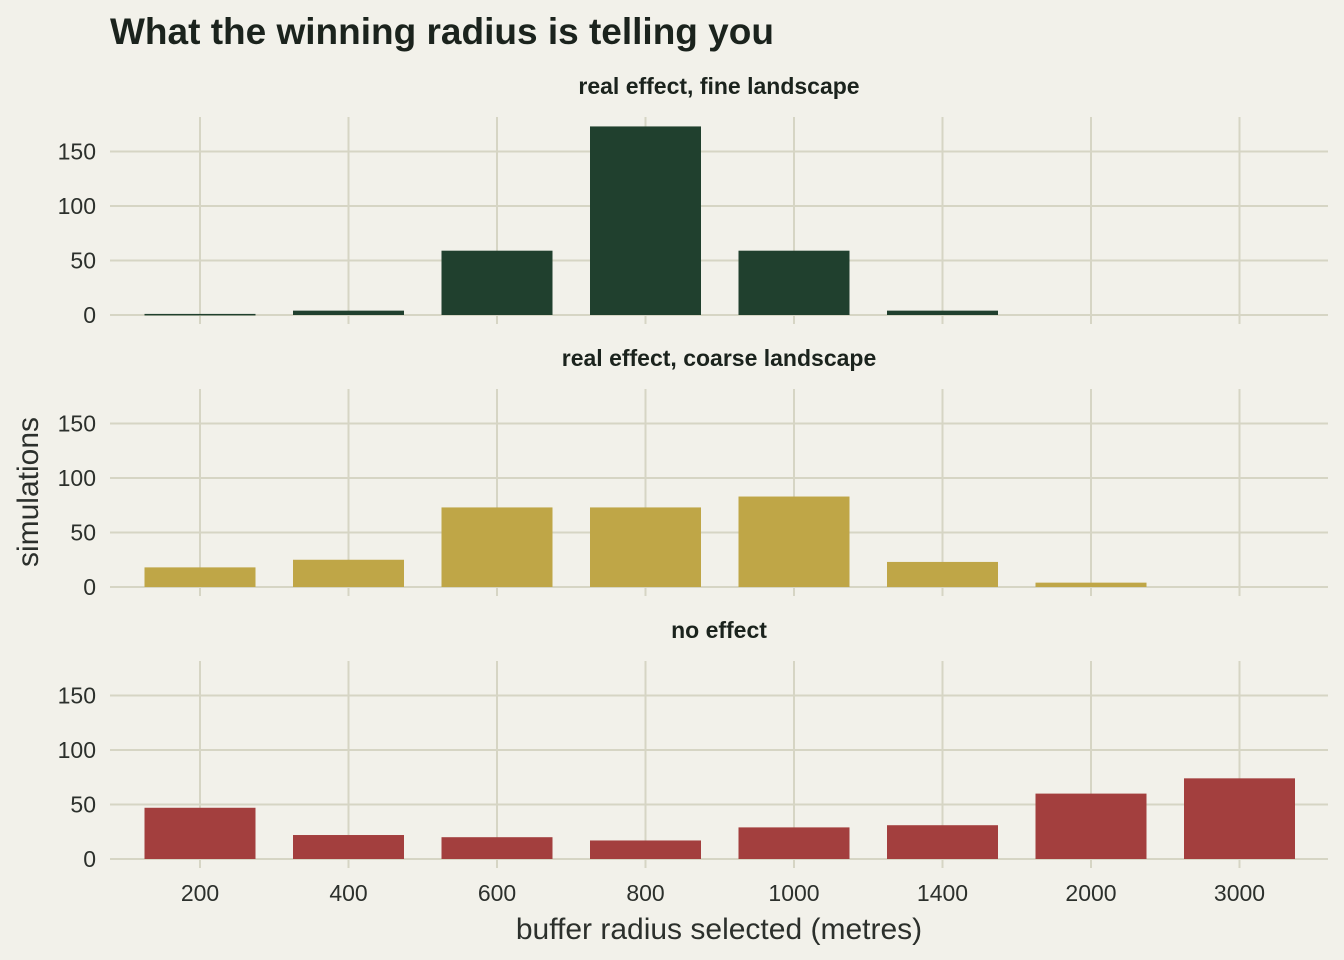 The width and height of the screenshot is (1344, 960). I want to click on x-tick-label: 1400, so click(942, 893).